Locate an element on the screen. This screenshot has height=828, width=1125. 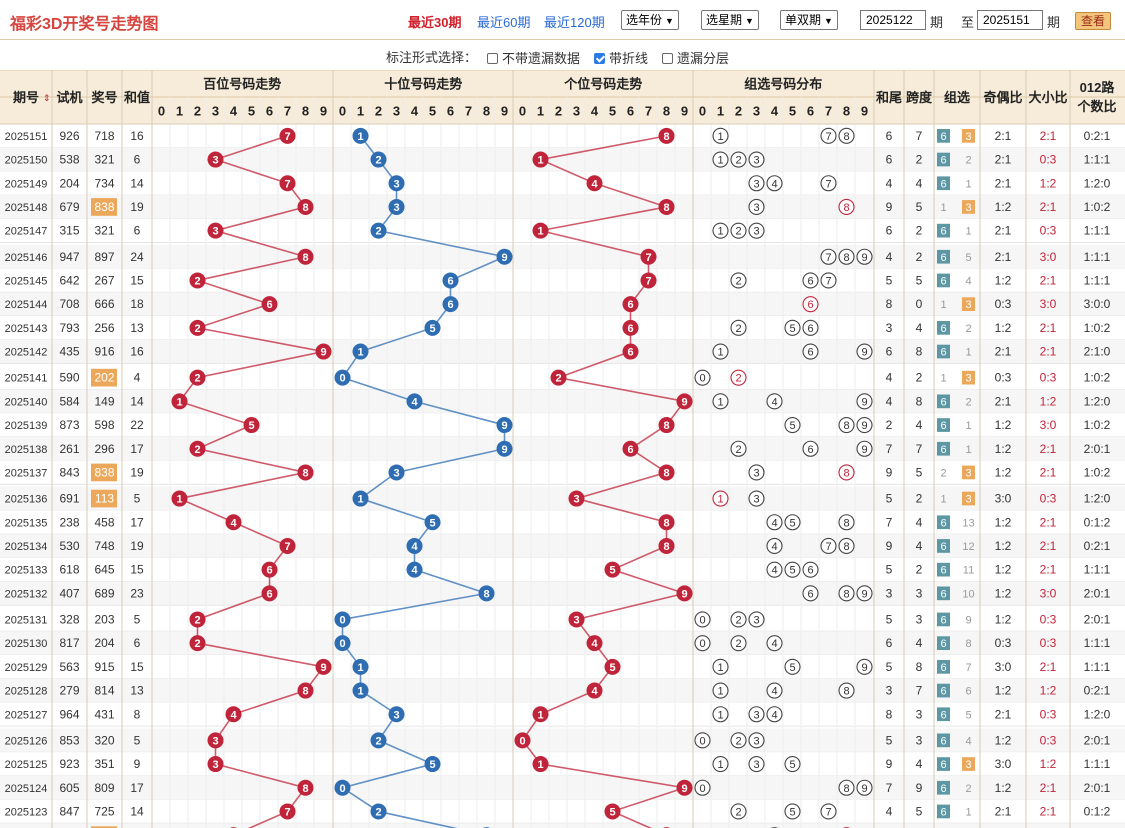
sum-cell: 13 is located at coordinates (137, 328).